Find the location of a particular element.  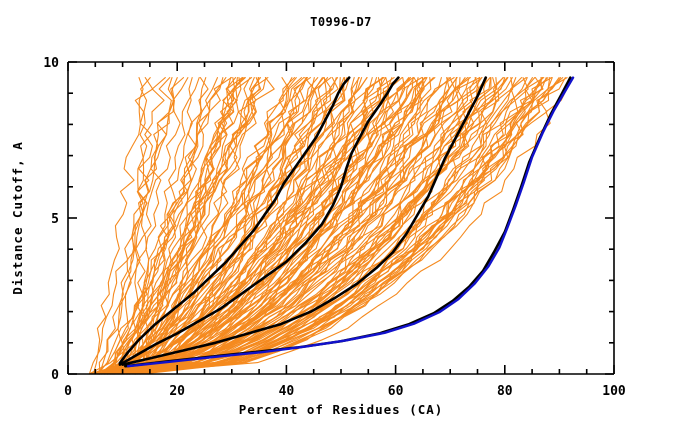

y-tick-label-10: 10 is located at coordinates (51, 63).